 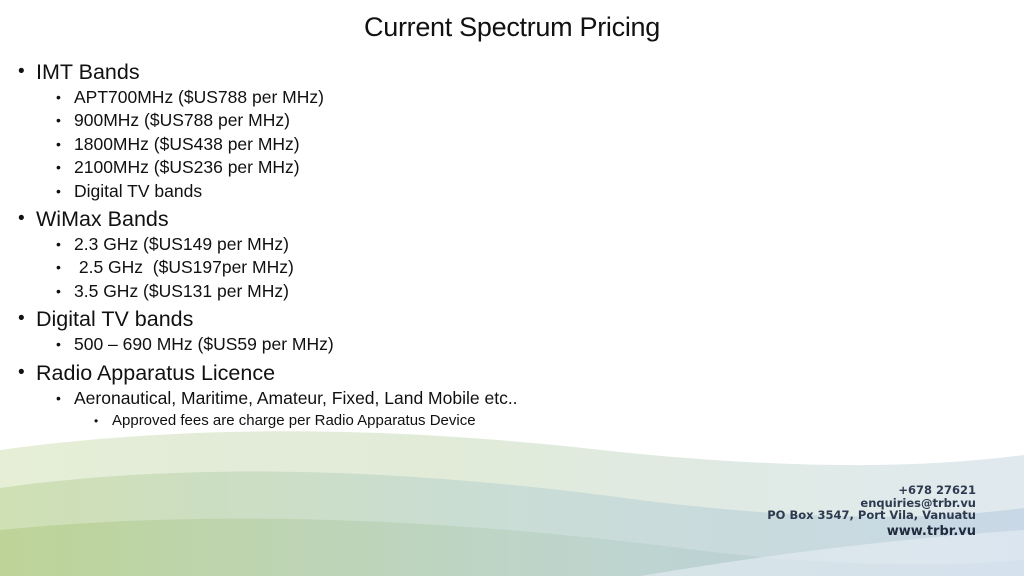 What do you see at coordinates (428, 319) in the screenshot?
I see `section-heading-digital-tv: Digital TV bands` at bounding box center [428, 319].